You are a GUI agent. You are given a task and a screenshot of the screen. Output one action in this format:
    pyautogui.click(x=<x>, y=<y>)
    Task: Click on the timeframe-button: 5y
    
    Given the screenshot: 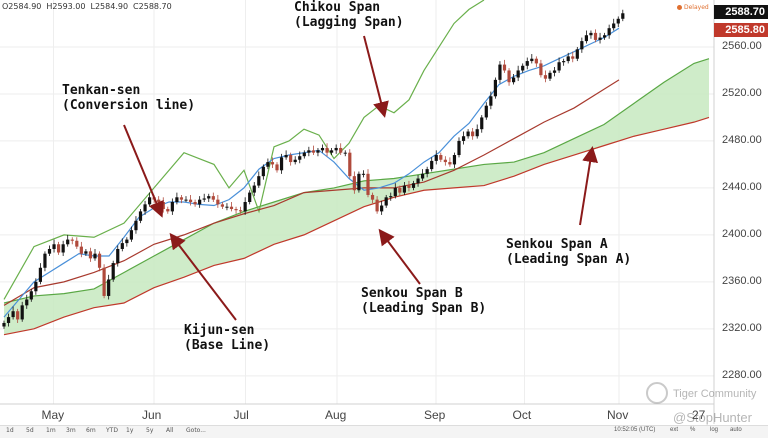 What is the action you would take?
    pyautogui.click(x=150, y=430)
    